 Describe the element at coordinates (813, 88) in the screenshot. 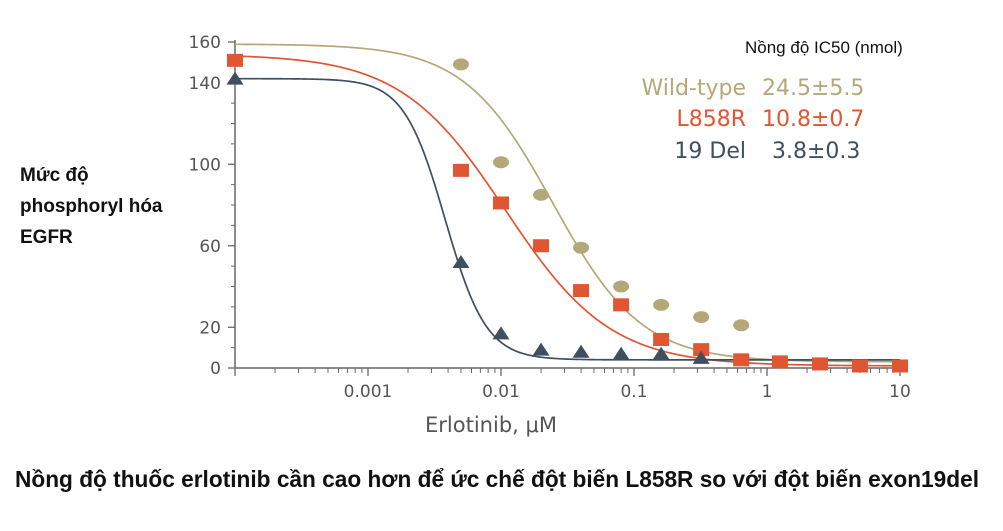

I see `legend-value-wild-type: 24.5±5.5` at that location.